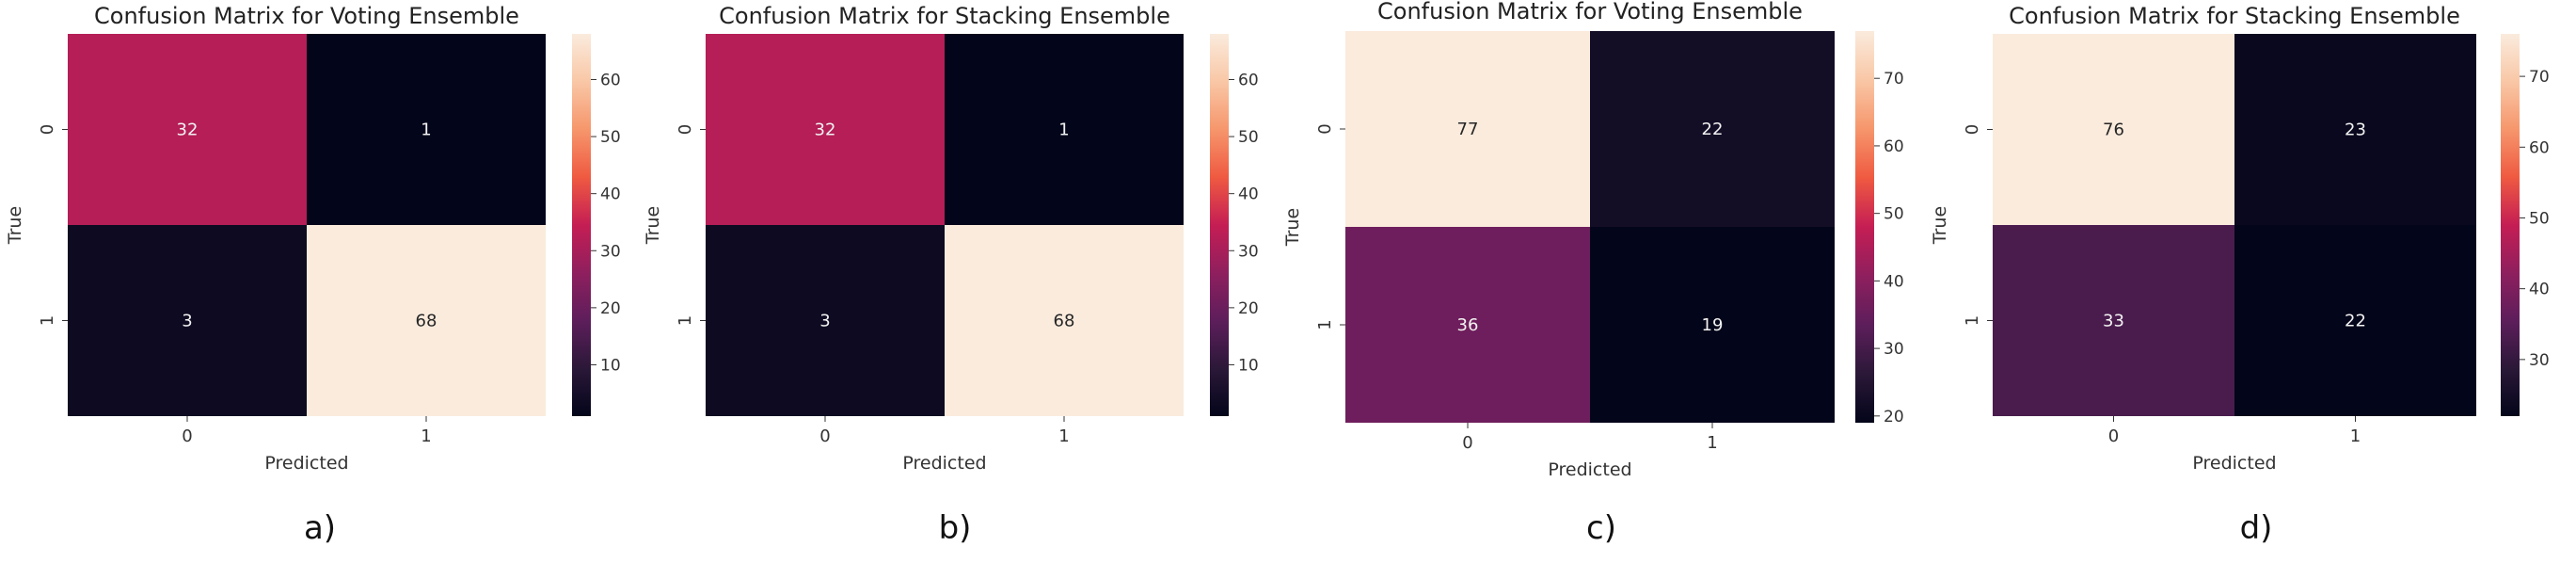 This screenshot has width=2576, height=563. I want to click on cell-value-label: 23, so click(2356, 131).